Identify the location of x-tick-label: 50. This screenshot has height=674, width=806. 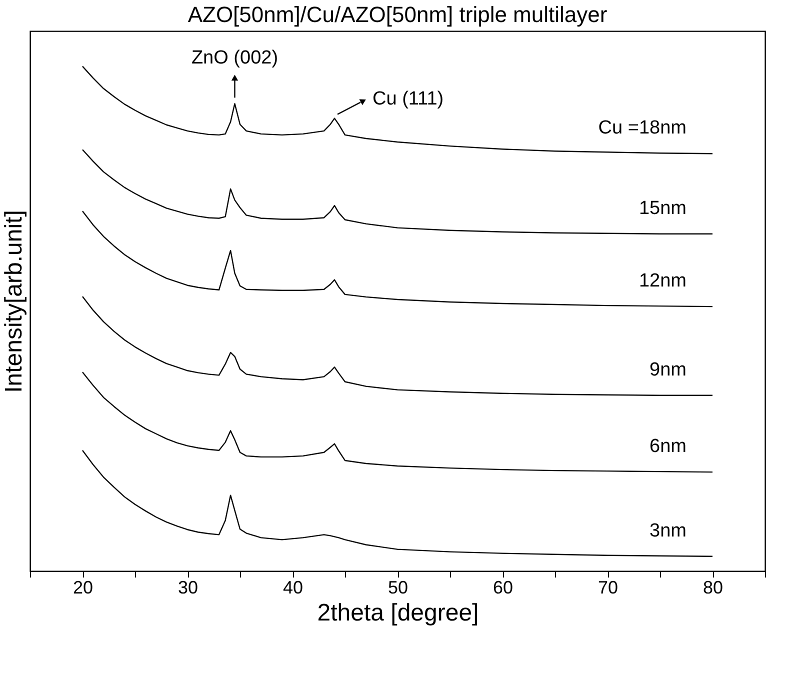
(398, 588).